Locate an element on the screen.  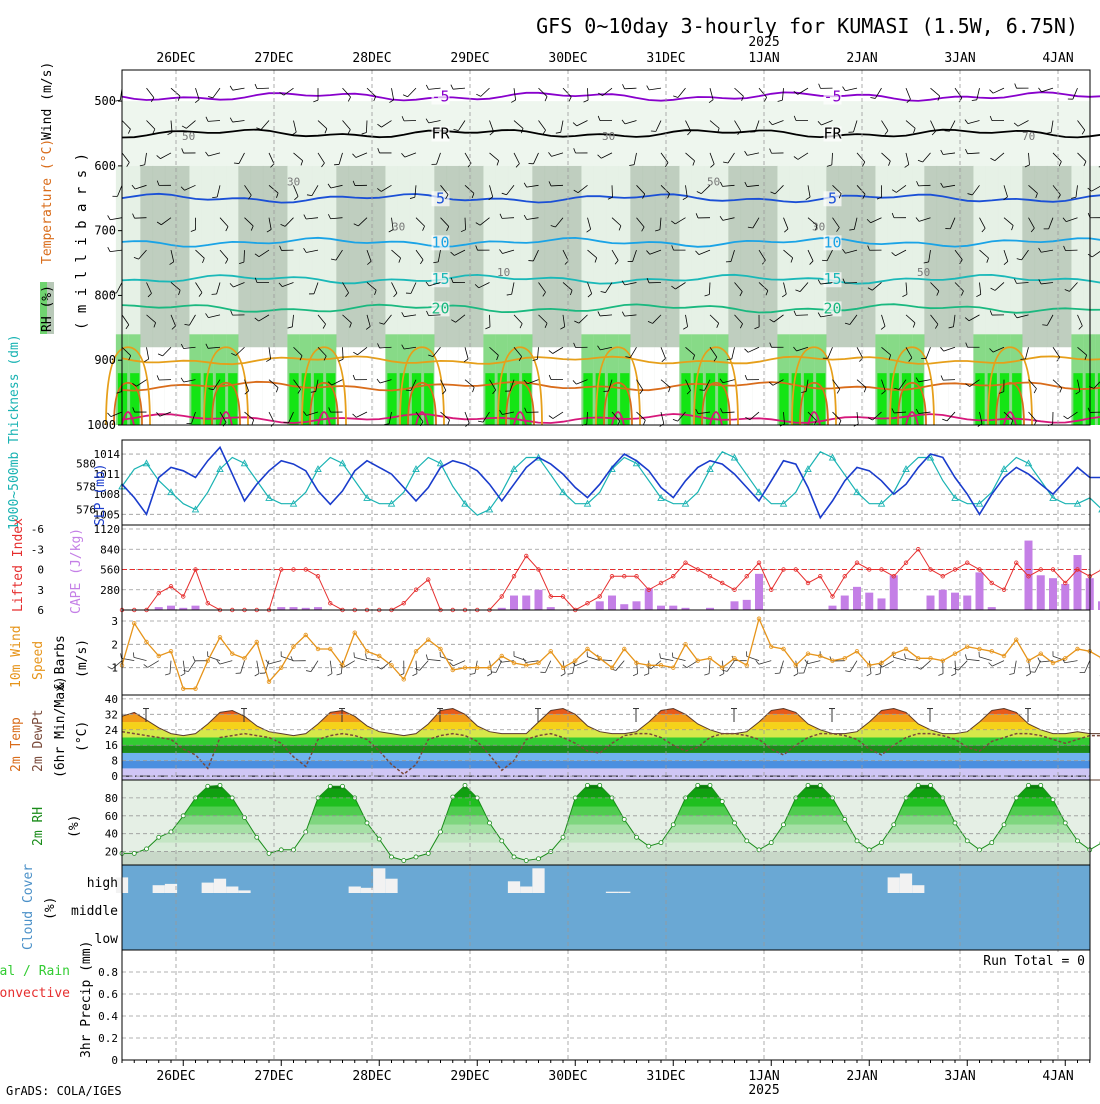
rh-contour-label: 50 is located at coordinates (188, 136).